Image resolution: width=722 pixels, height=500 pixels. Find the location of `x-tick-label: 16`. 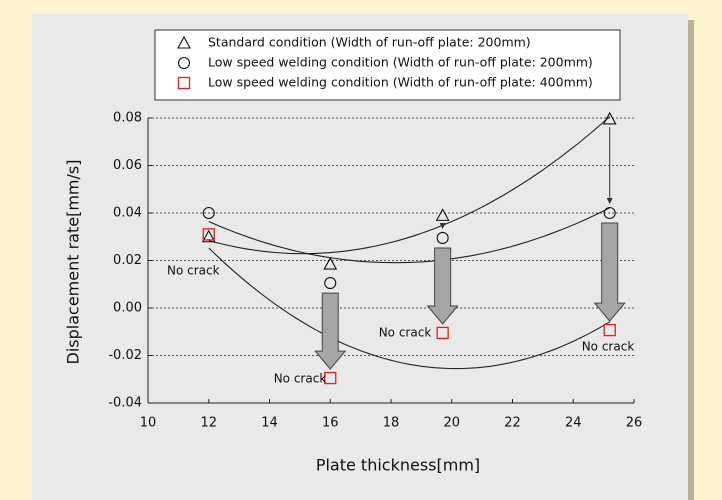

x-tick-label: 16 is located at coordinates (330, 423).